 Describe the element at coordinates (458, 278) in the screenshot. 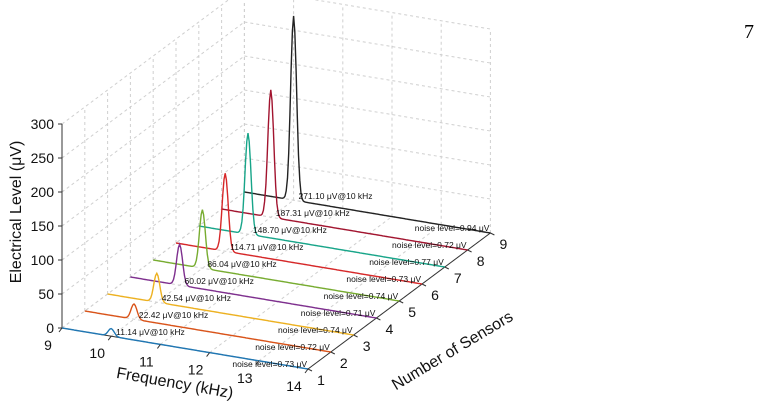

I see `y-tick-label: 7` at that location.